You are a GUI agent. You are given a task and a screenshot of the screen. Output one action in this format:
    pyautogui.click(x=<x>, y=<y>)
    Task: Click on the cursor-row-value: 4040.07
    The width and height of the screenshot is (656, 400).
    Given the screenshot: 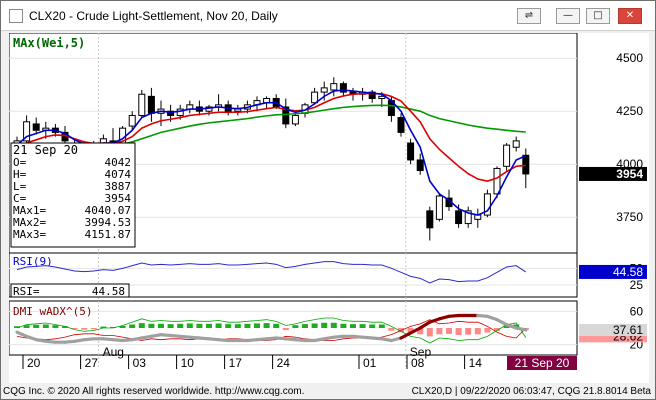 What is the action you would take?
    pyautogui.click(x=108, y=210)
    